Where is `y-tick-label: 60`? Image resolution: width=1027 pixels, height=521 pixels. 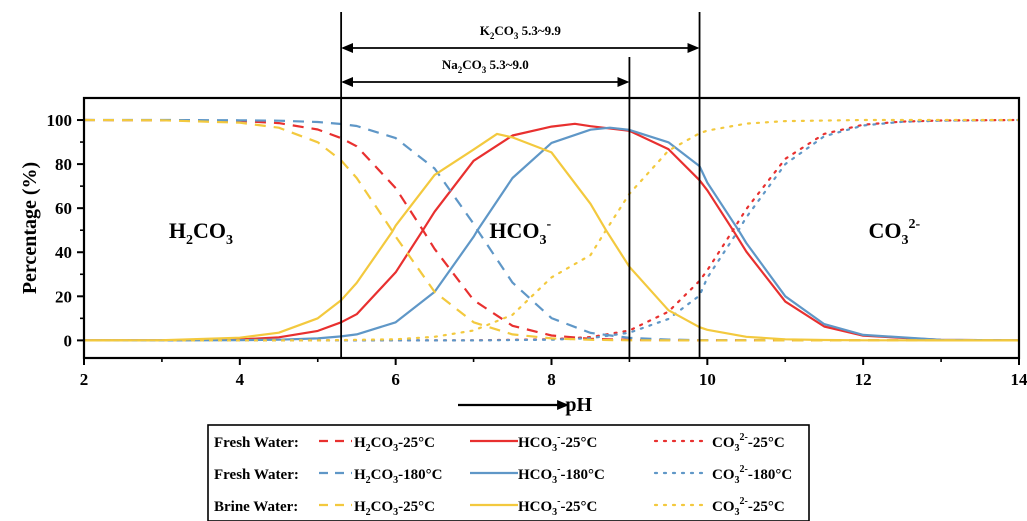
y-tick-label: 60 is located at coordinates (63, 208).